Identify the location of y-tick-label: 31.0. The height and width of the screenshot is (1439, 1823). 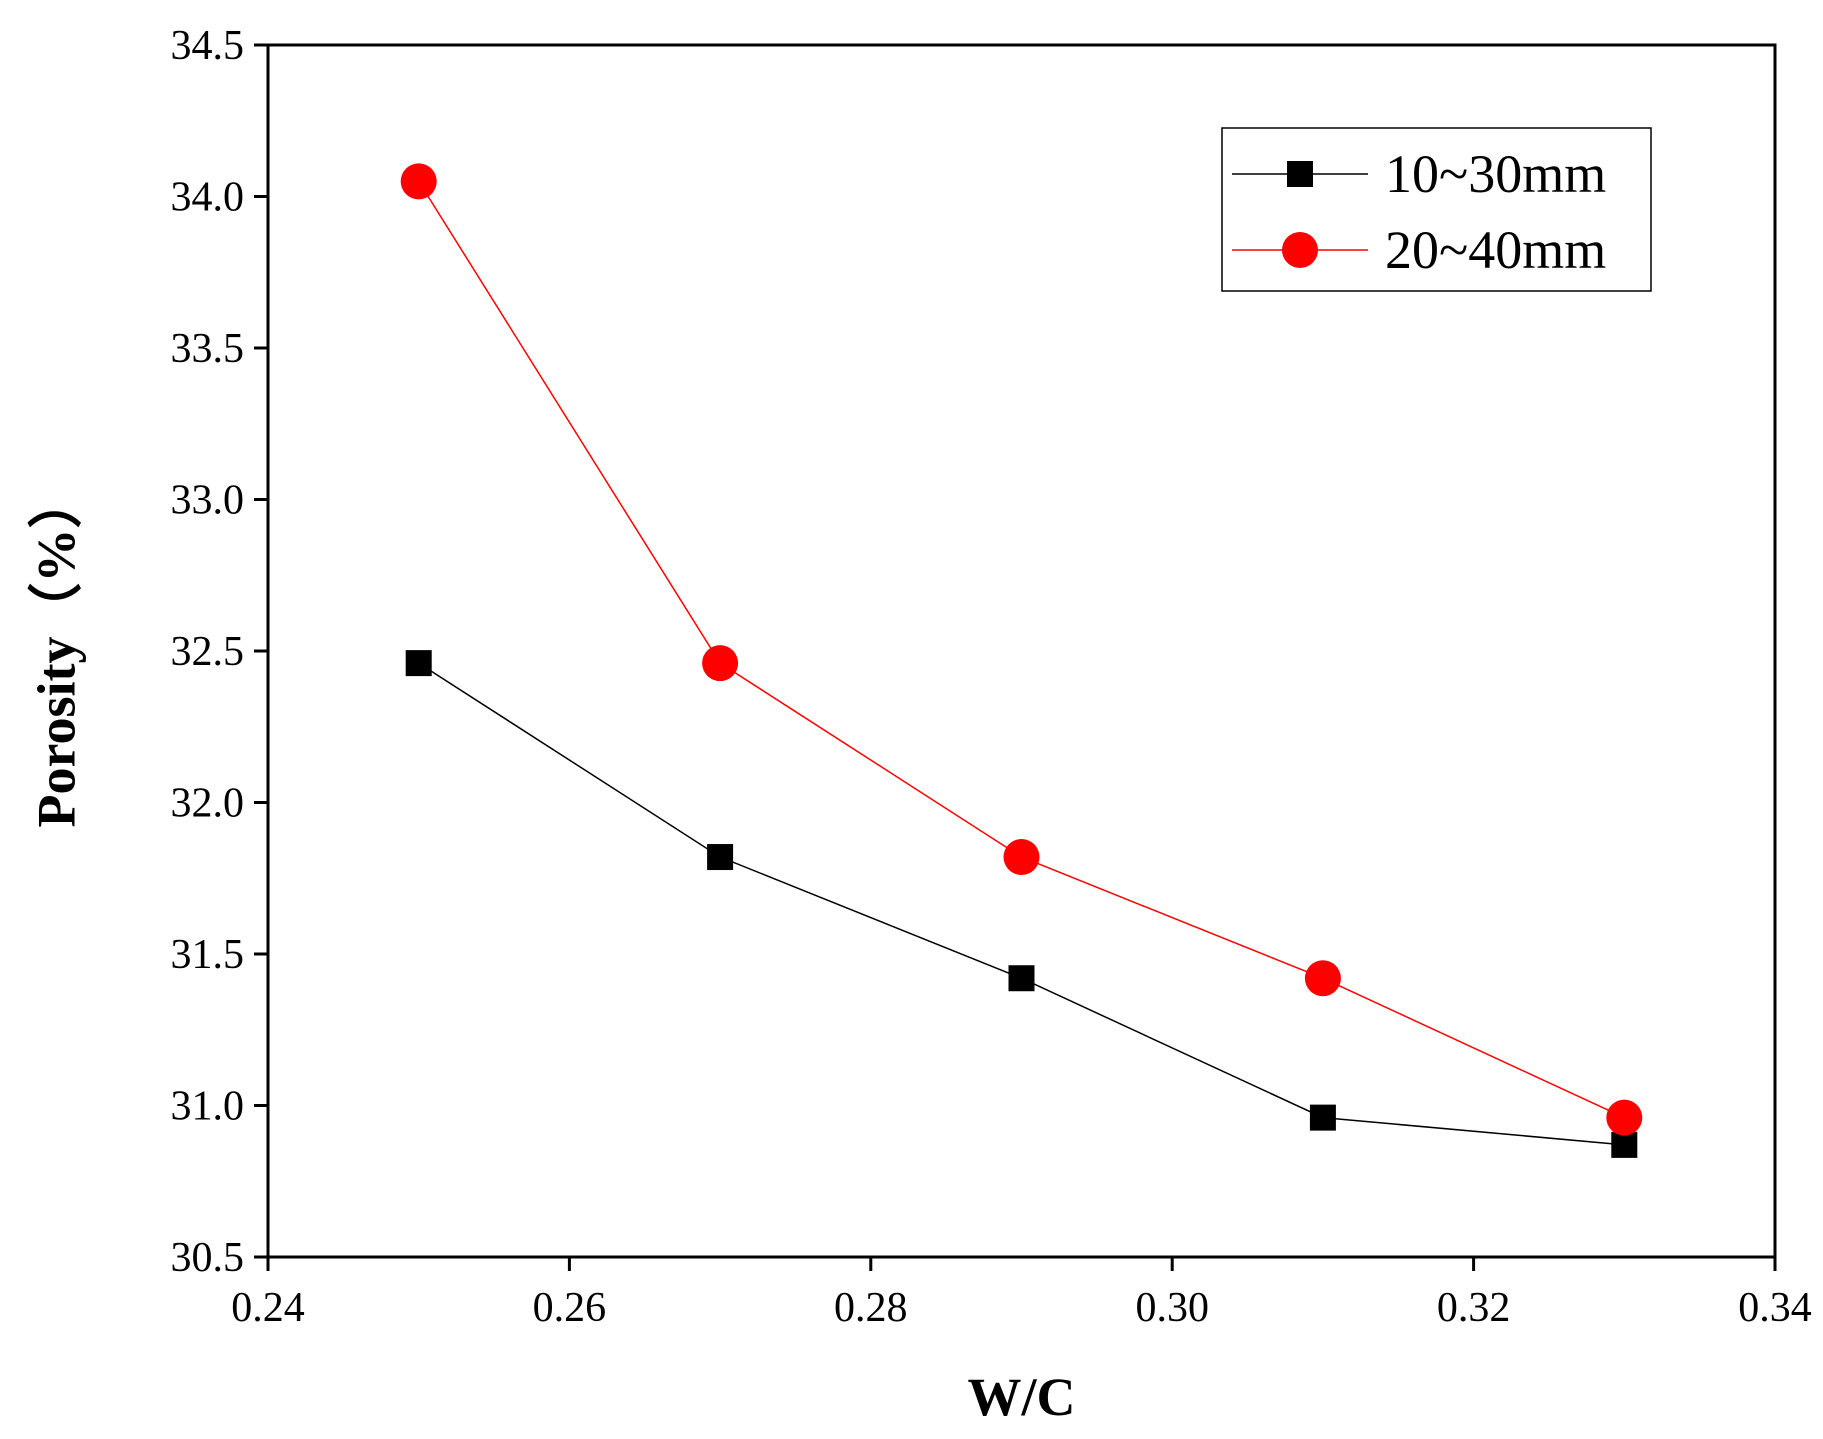
(208, 1107).